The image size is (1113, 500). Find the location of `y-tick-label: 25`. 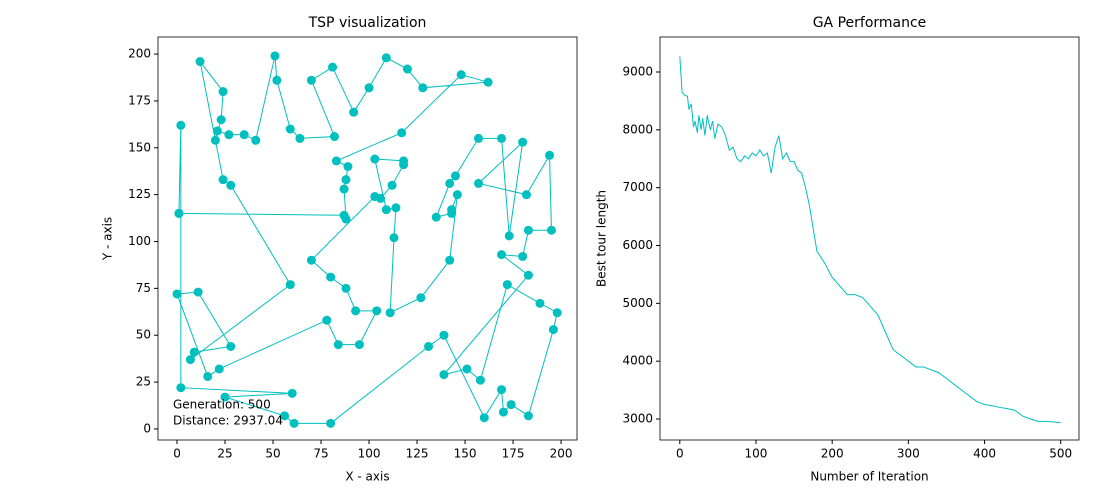

y-tick-label: 25 is located at coordinates (143, 382).